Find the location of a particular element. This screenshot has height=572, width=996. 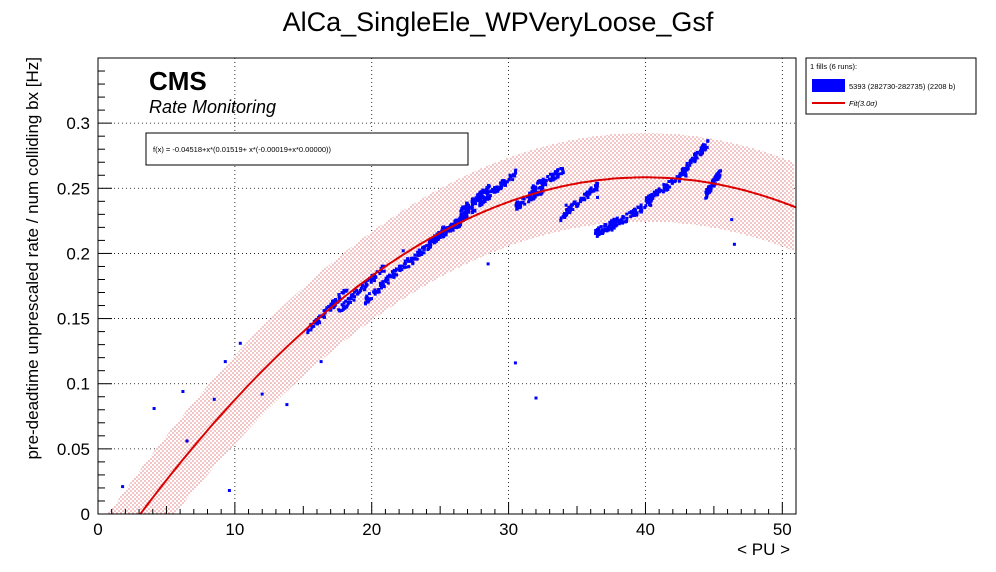

legend-marker-series is located at coordinates (828, 85).